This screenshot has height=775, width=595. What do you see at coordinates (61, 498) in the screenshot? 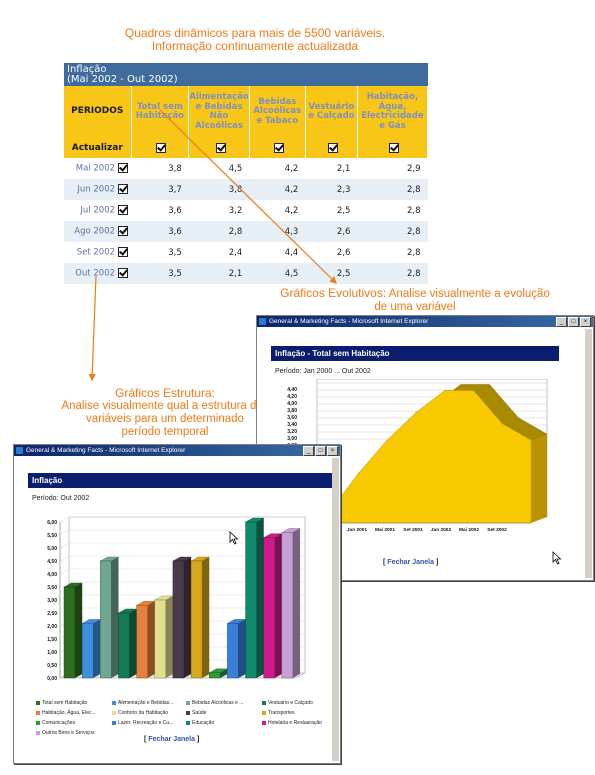
I see `chart-period: Período: Out 2002` at bounding box center [61, 498].